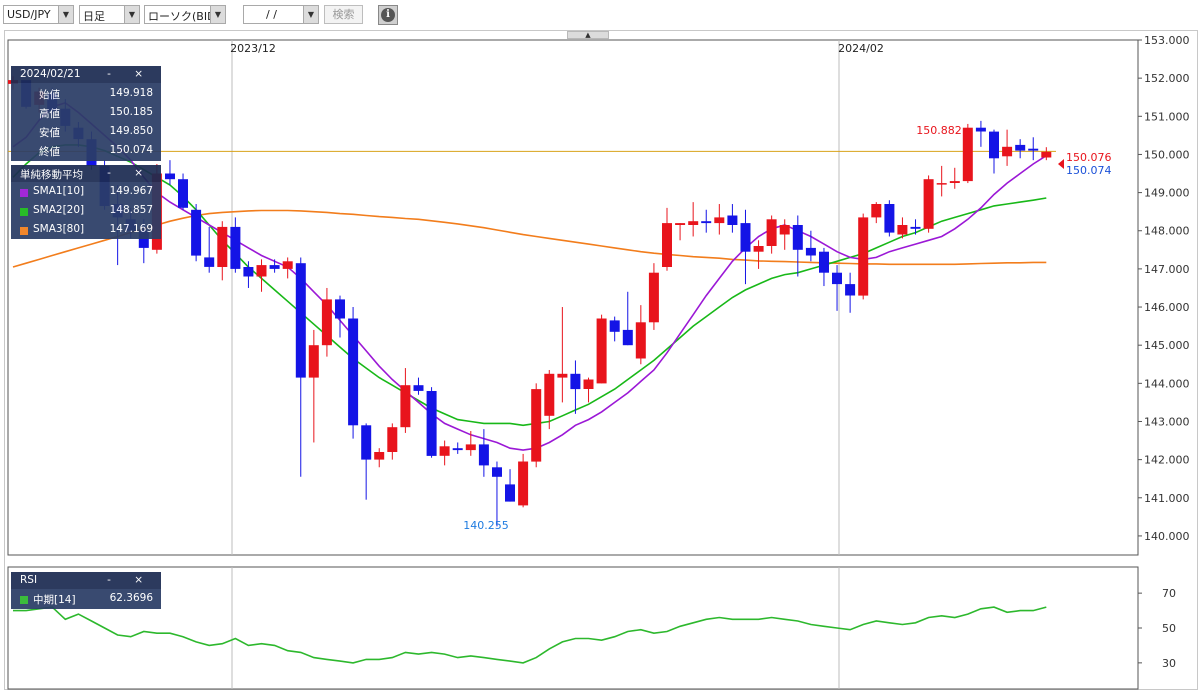  Describe the element at coordinates (588, 35) in the screenshot. I see `collapse-toolbar-button: ▲` at that location.